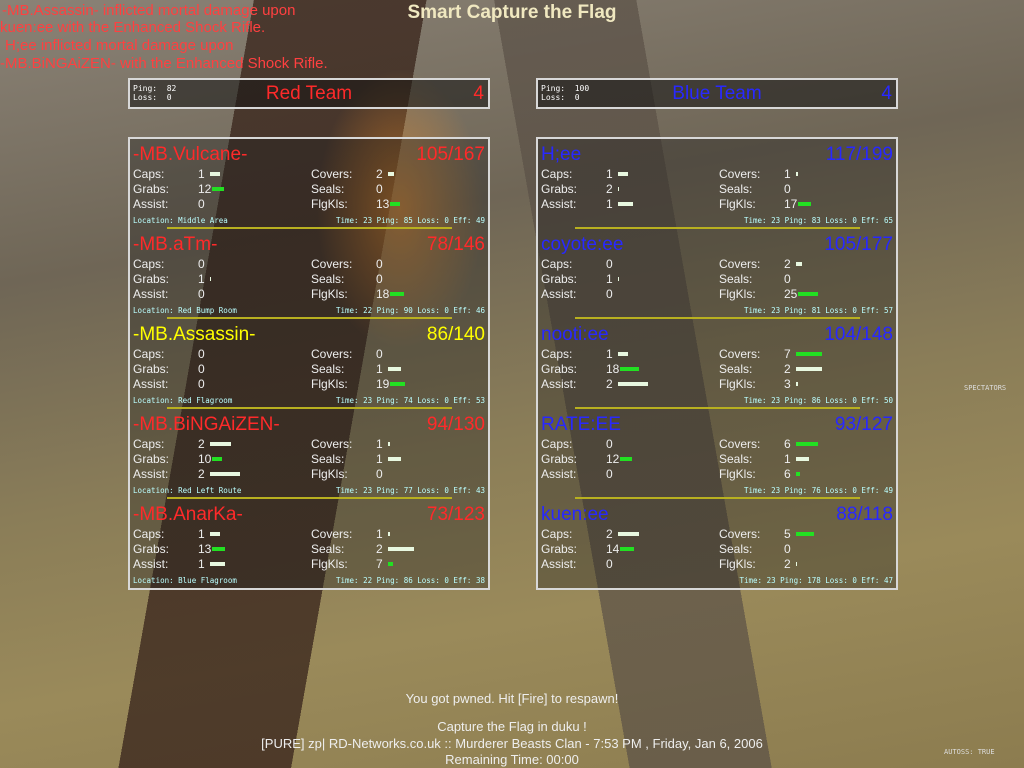 The height and width of the screenshot is (768, 1024). Describe the element at coordinates (864, 514) in the screenshot. I see `player-score: 88/118` at that location.